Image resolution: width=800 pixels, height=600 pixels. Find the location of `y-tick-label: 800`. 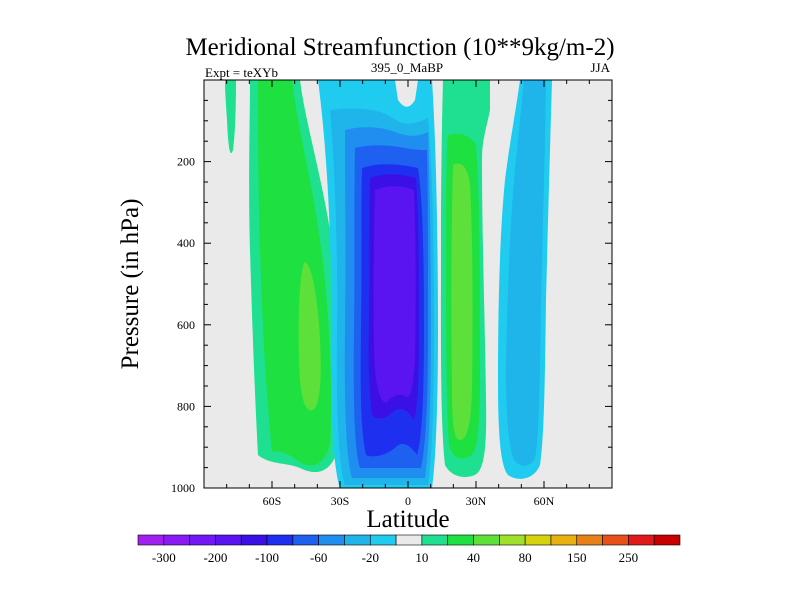

y-tick-label: 800 is located at coordinates (186, 406).